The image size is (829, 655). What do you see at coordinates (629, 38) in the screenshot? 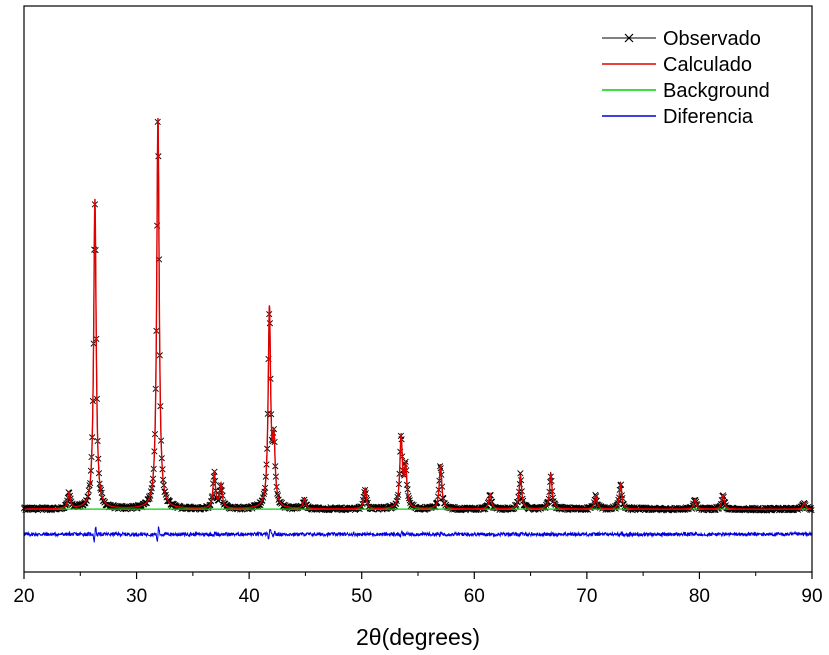
I see `legend-marker-observado` at bounding box center [629, 38].